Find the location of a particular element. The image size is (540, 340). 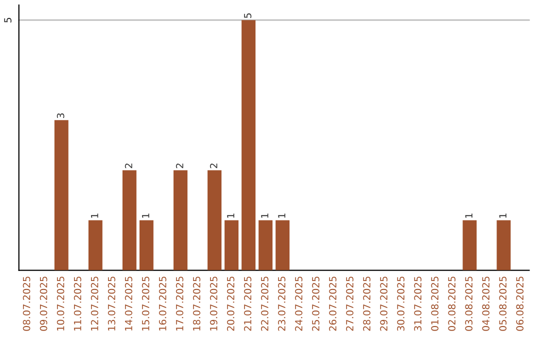

x-tick-label: 23.07.2025 is located at coordinates (282, 303).